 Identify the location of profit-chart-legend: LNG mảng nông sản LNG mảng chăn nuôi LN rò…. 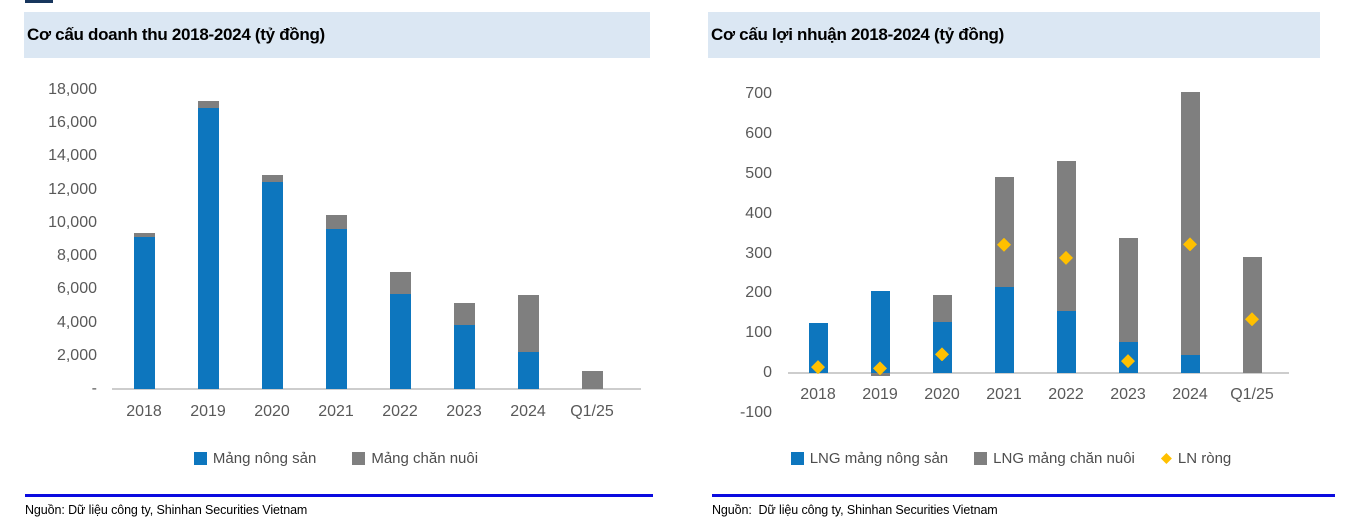
(1011, 458).